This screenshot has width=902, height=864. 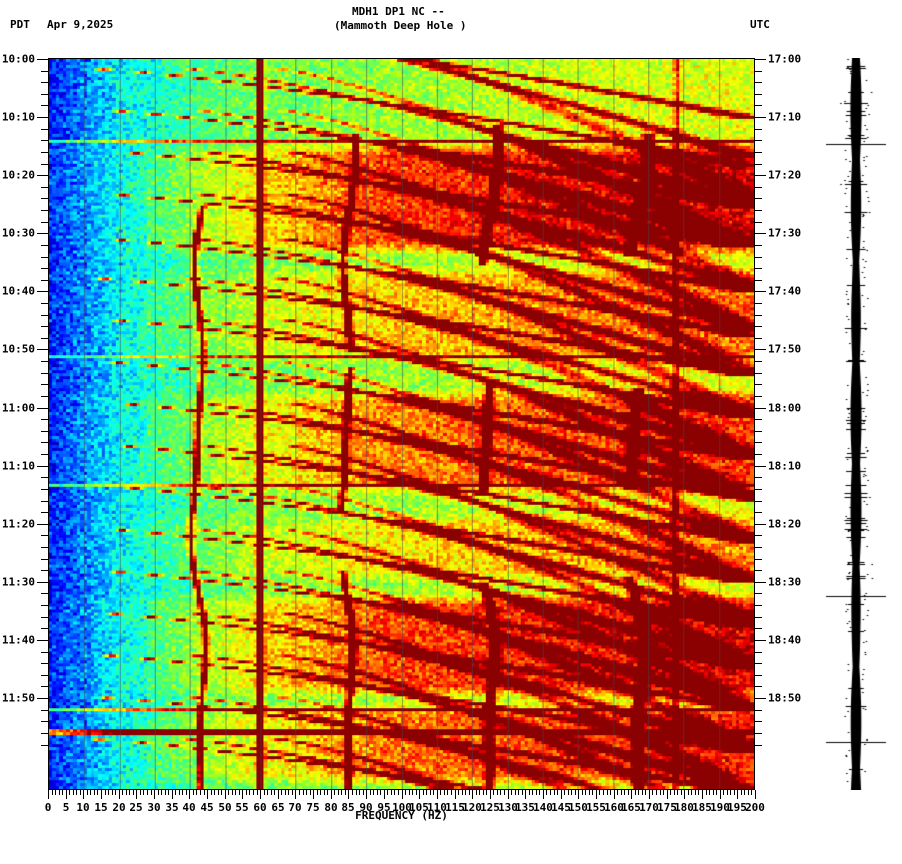 I want to click on freq-tick-label: 160, so click(x=614, y=807).